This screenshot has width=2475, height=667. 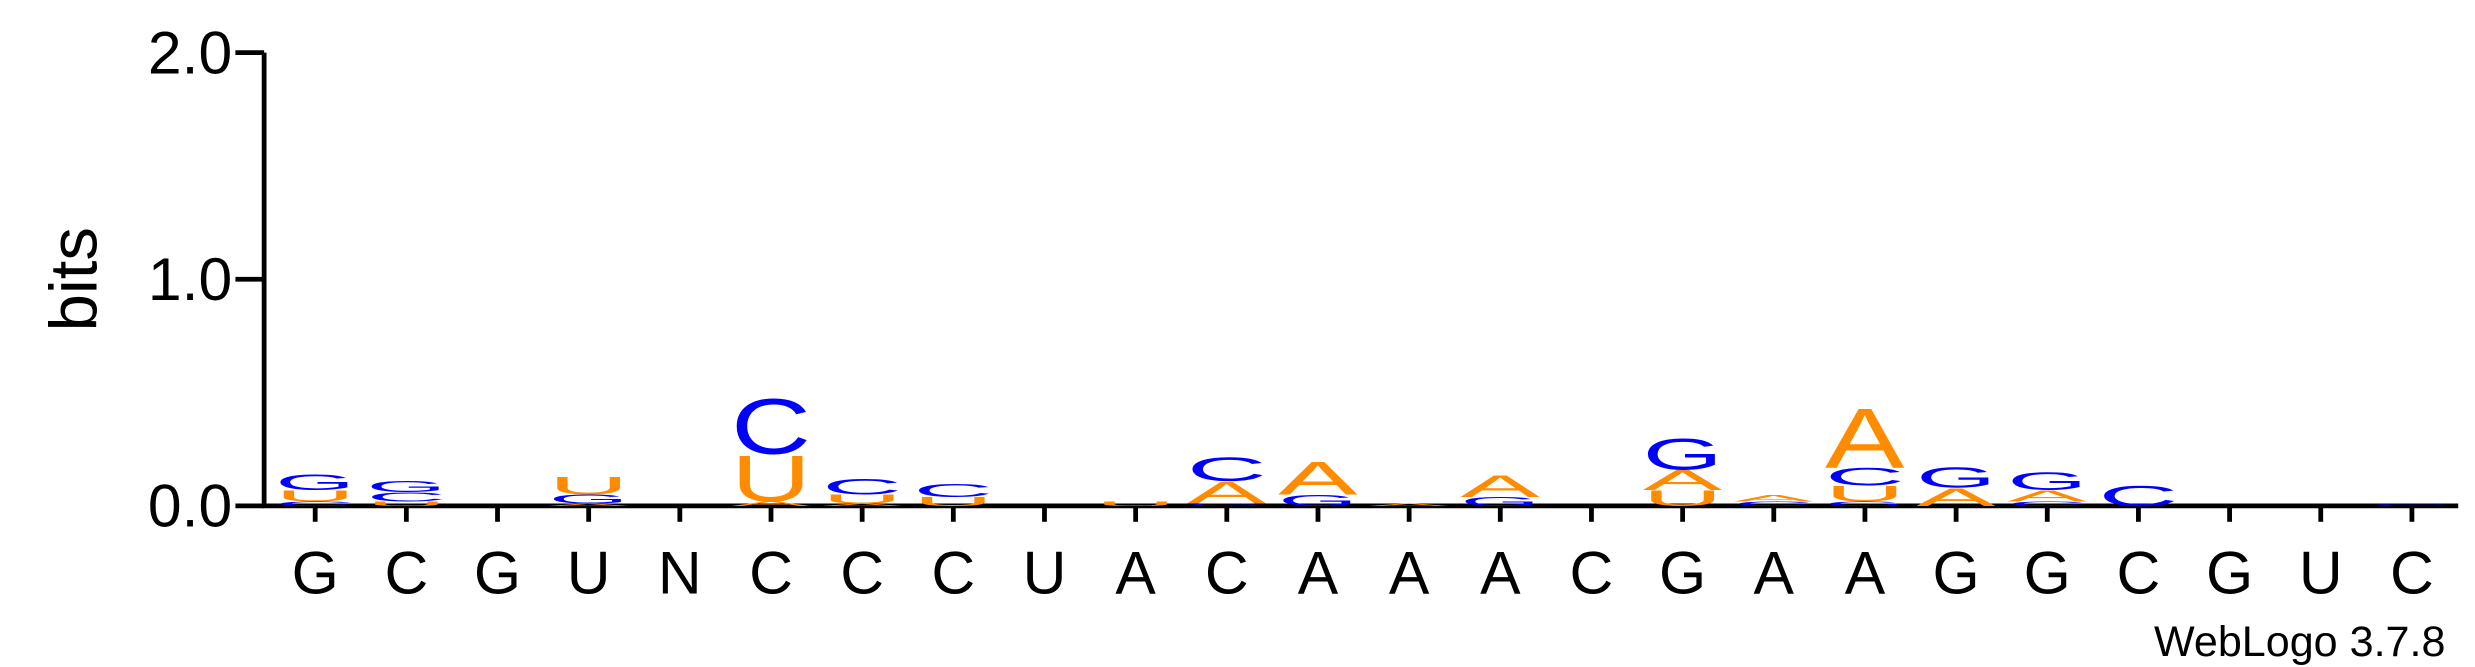 I want to click on y-tick-label: 1.0, so click(x=190, y=279).